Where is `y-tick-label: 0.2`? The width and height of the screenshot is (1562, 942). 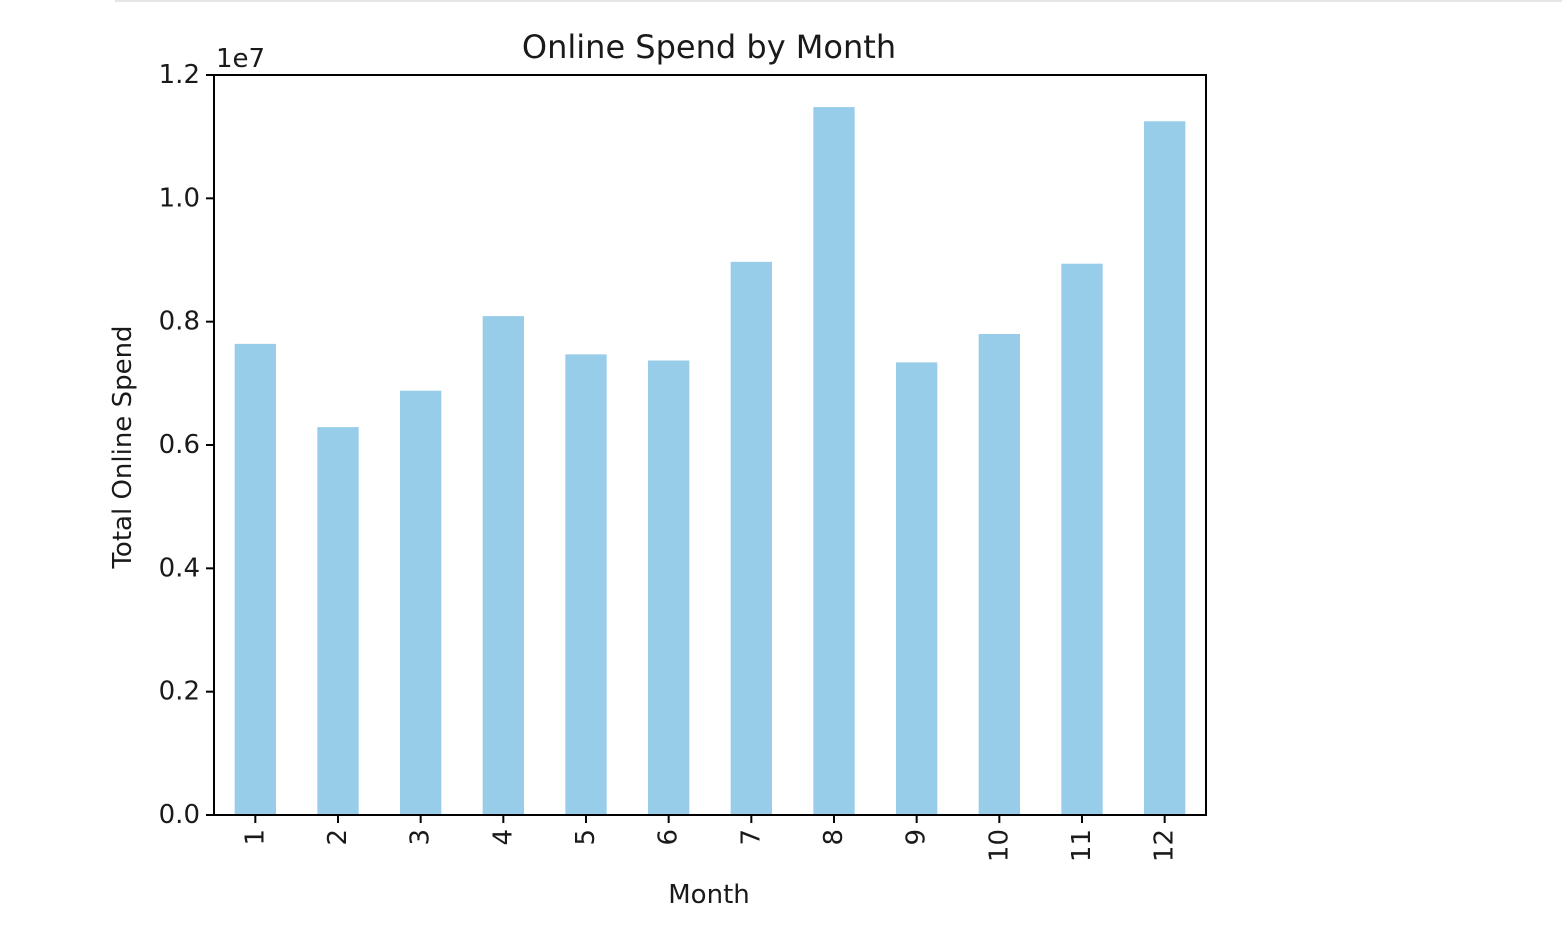
y-tick-label: 0.2 is located at coordinates (179, 692).